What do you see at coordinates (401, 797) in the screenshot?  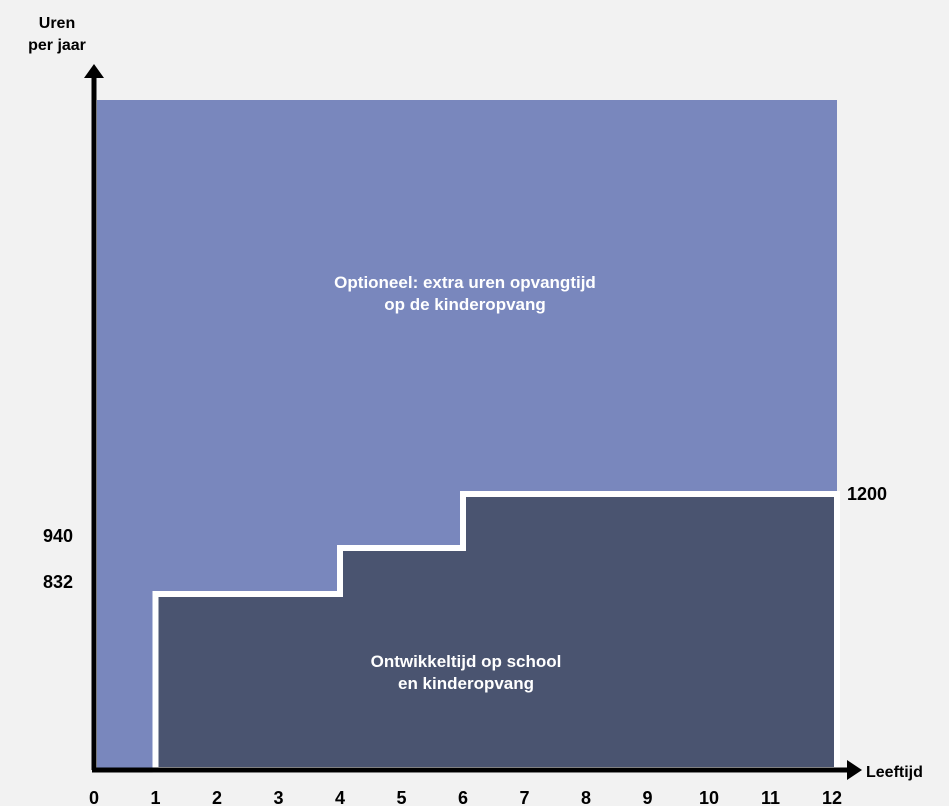 I see `x-tick-label: 5` at bounding box center [401, 797].